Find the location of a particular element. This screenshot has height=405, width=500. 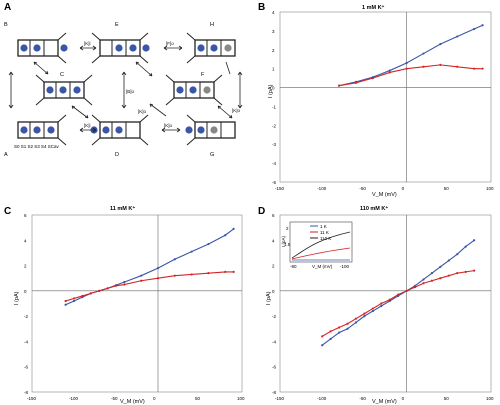

channel-state-a: A S0 S1 S2 S3 S4 SCav is located at coordinates (35, 136).